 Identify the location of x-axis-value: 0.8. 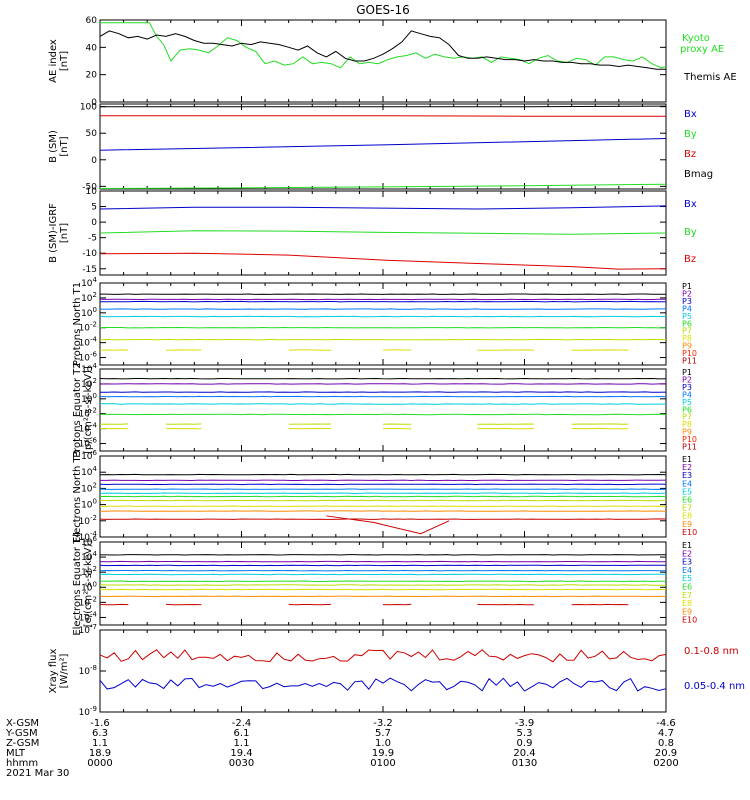
(666, 743).